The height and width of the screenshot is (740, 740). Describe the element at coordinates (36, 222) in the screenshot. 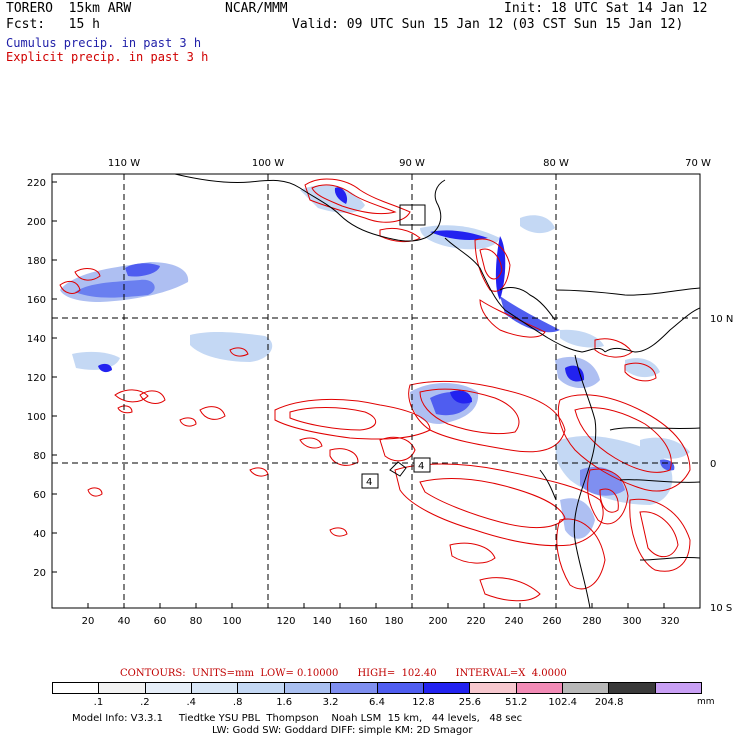

I see `y-tick-label: 200` at that location.